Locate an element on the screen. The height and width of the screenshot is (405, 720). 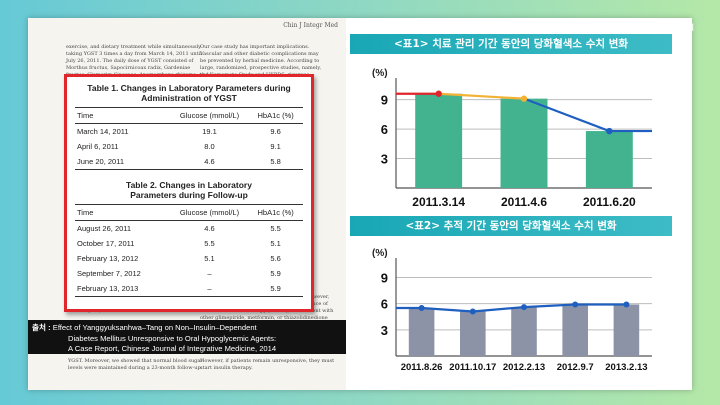
table-row: September 7, 2012 – 5.9 is located at coordinates (189, 273).